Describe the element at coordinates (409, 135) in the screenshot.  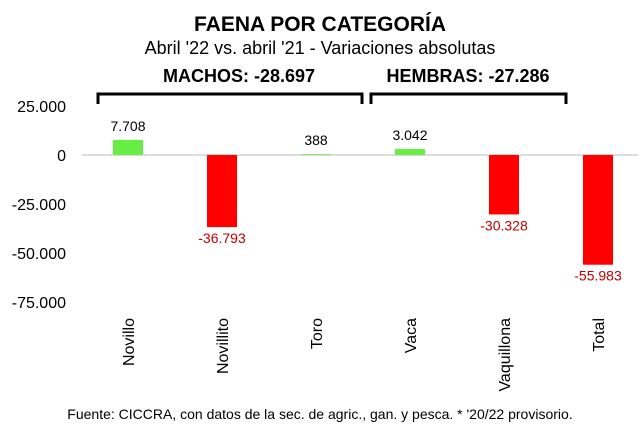
I see `data-label-vaca: 3.042` at that location.